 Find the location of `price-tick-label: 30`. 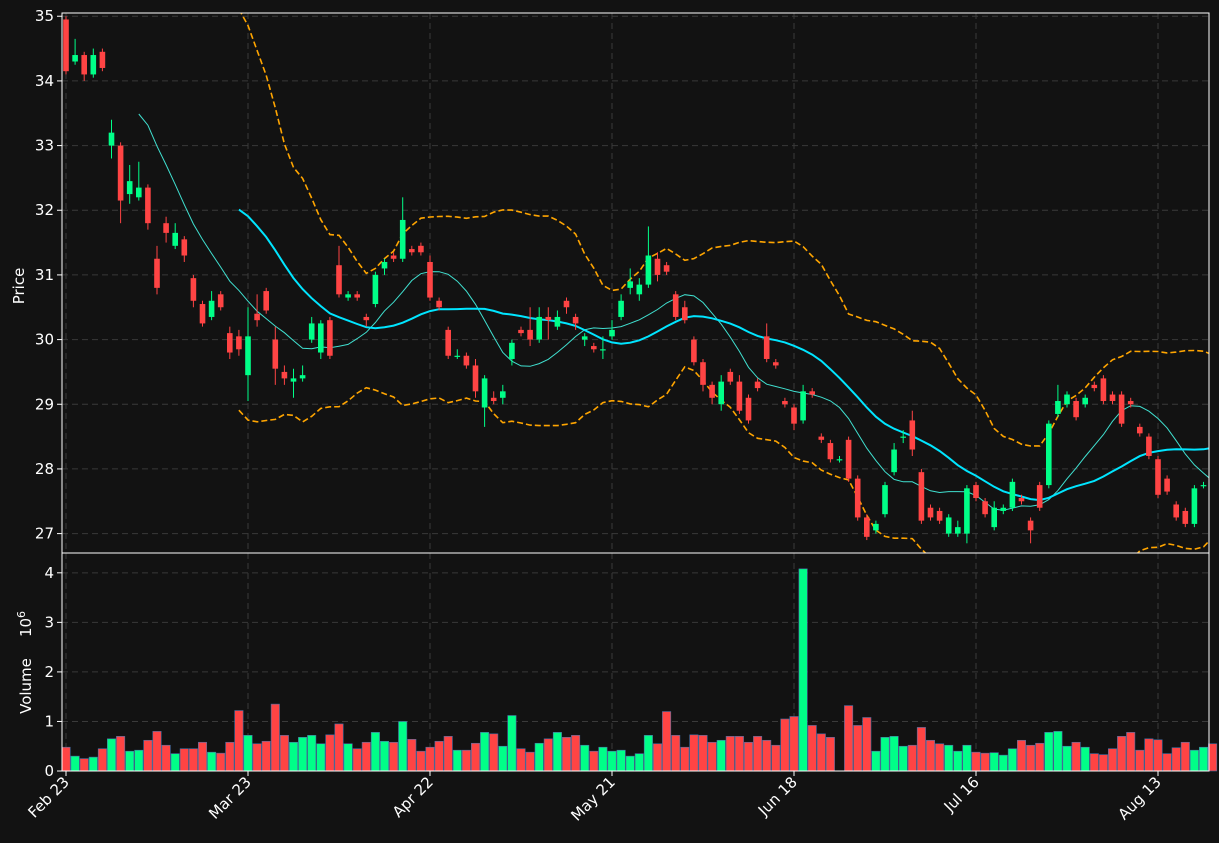

price-tick-label: 30 is located at coordinates (44, 340).